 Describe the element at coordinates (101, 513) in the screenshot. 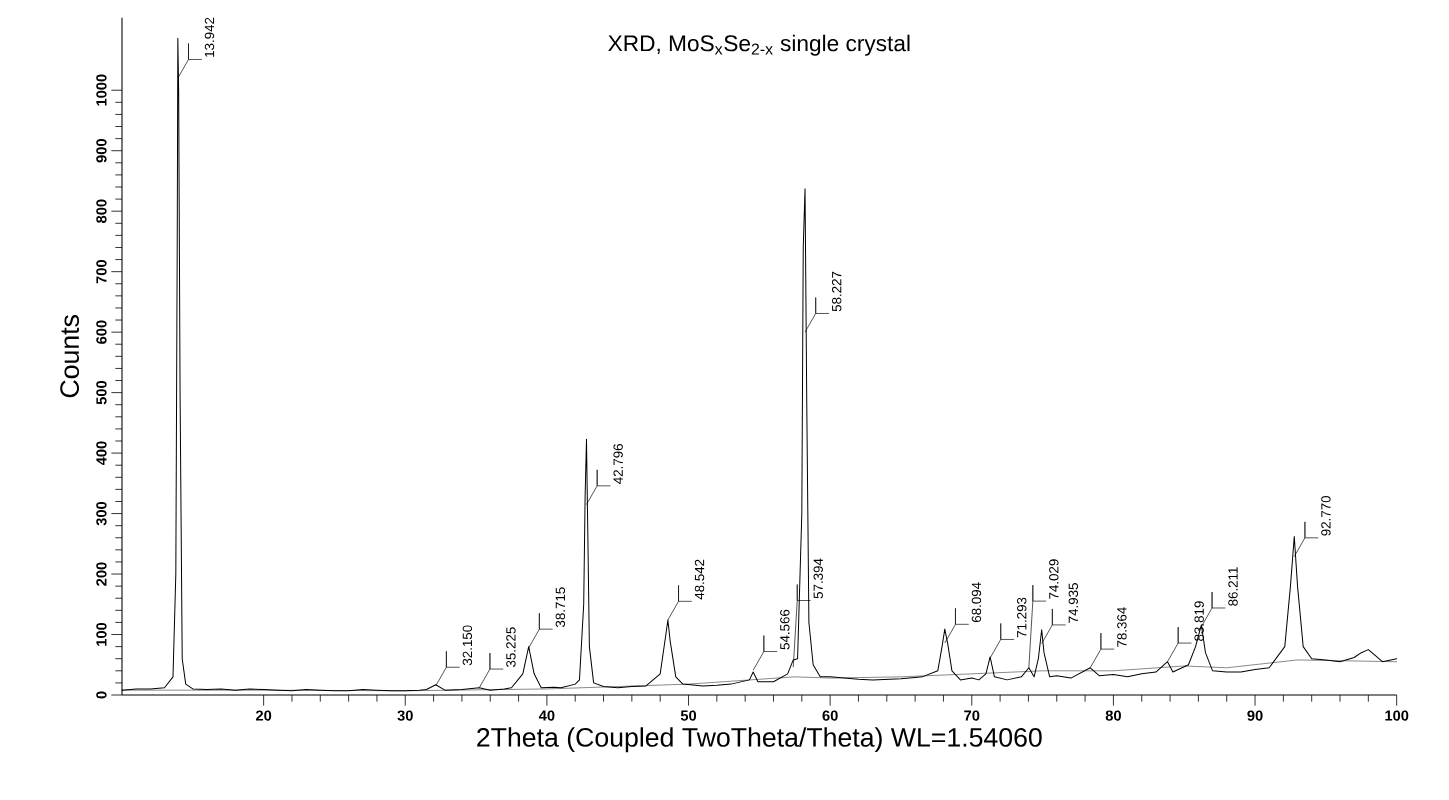

I see `y-tick-label: 300` at that location.